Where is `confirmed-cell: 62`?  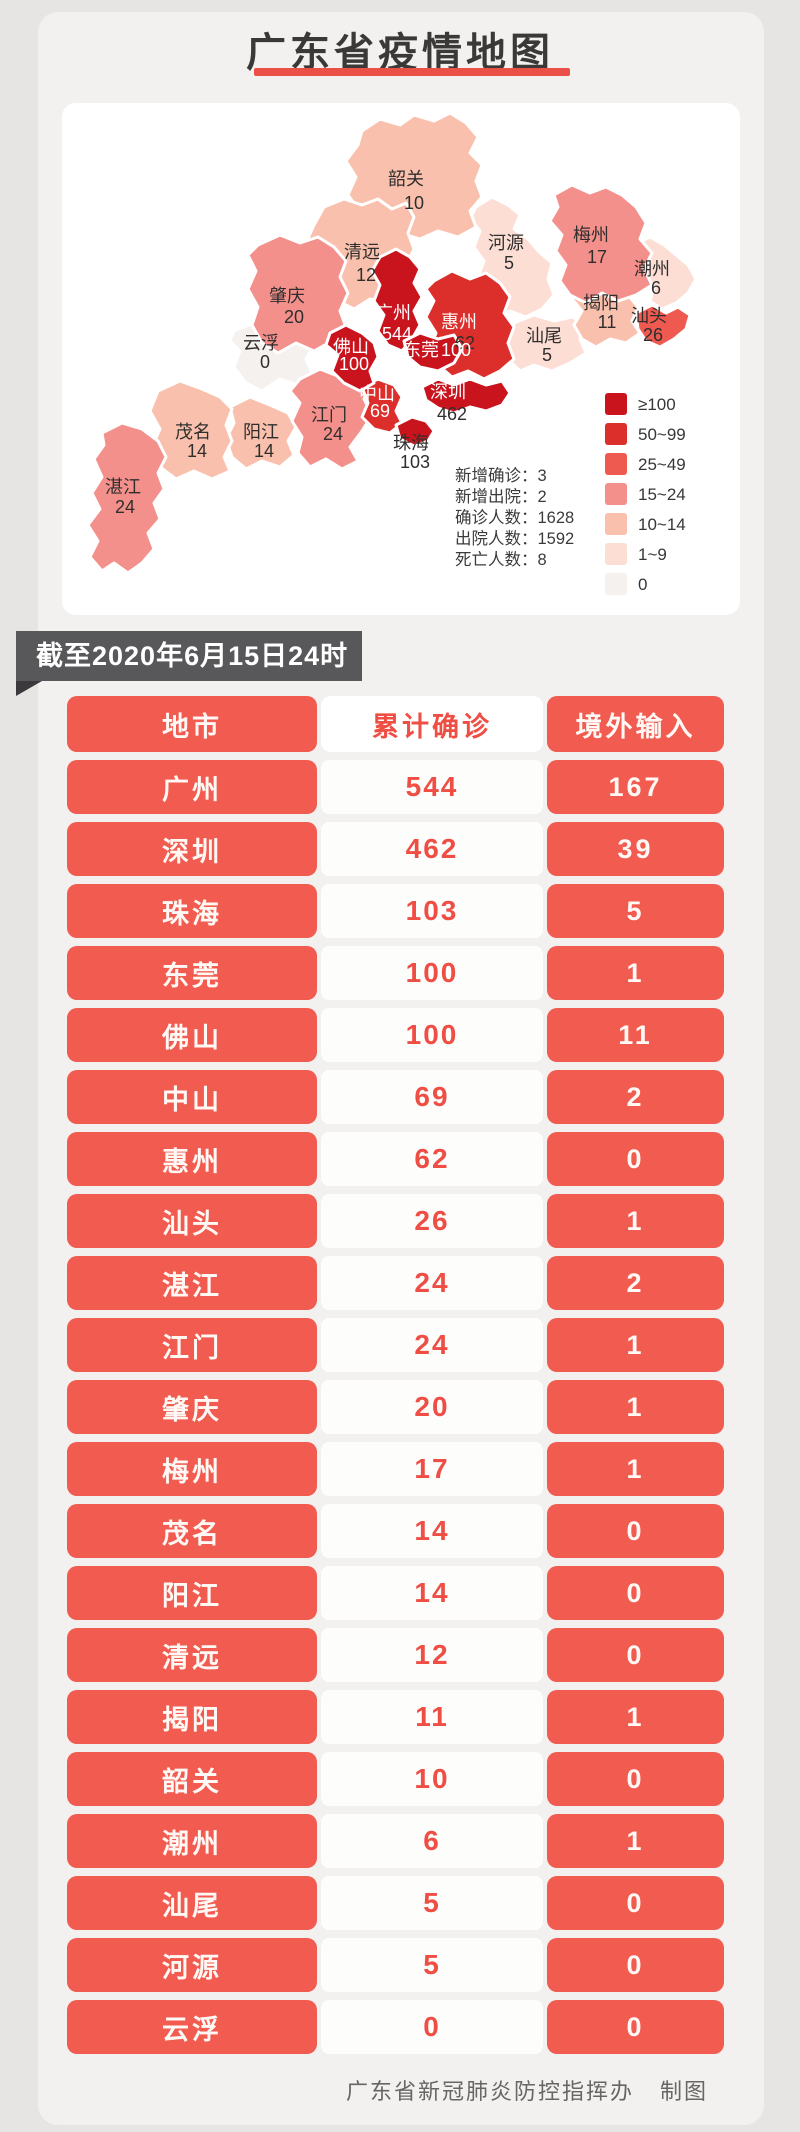 confirmed-cell: 62 is located at coordinates (432, 1158).